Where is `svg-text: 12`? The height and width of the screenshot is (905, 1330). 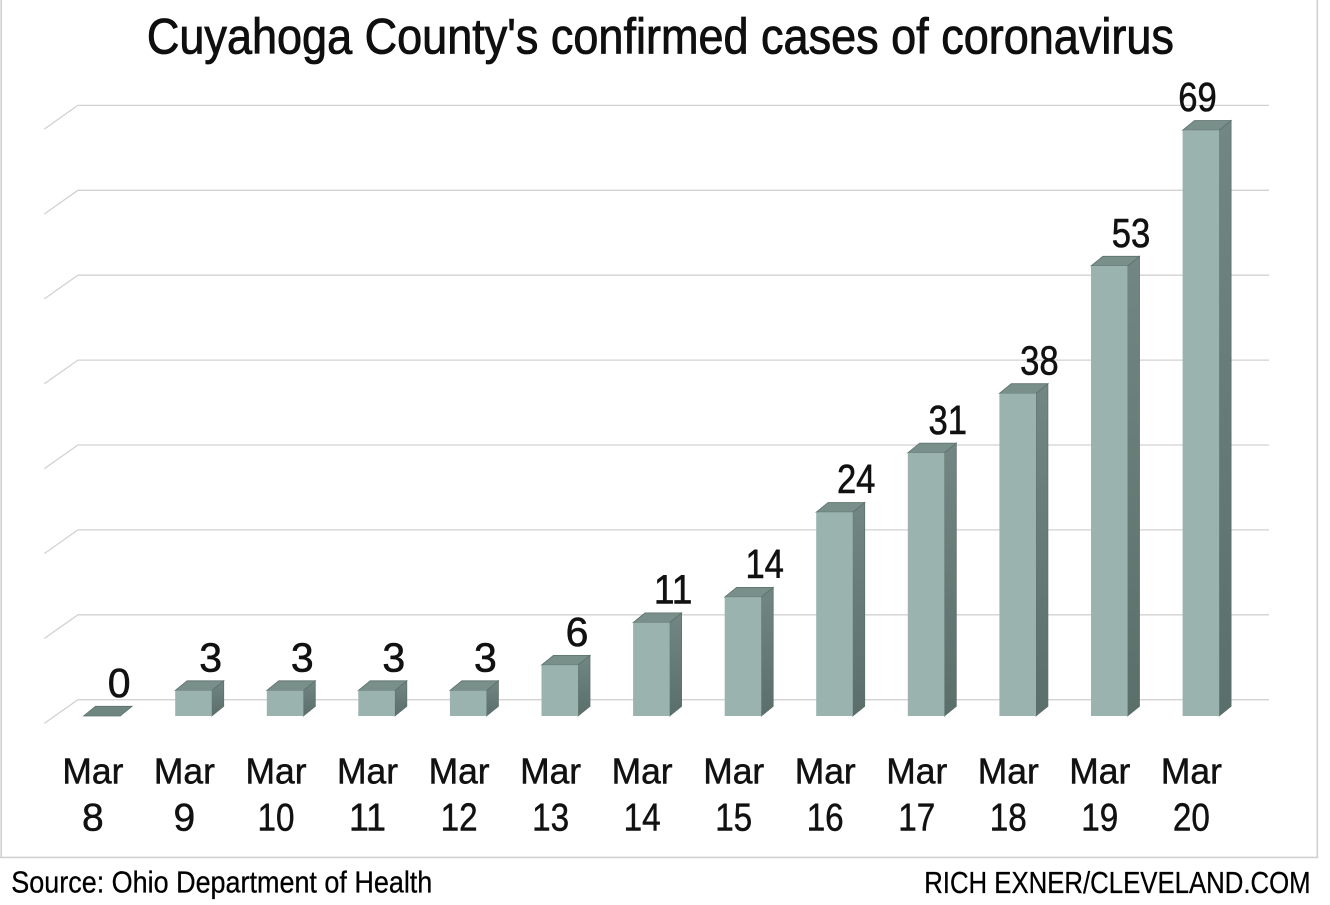 svg-text: 12 is located at coordinates (459, 818).